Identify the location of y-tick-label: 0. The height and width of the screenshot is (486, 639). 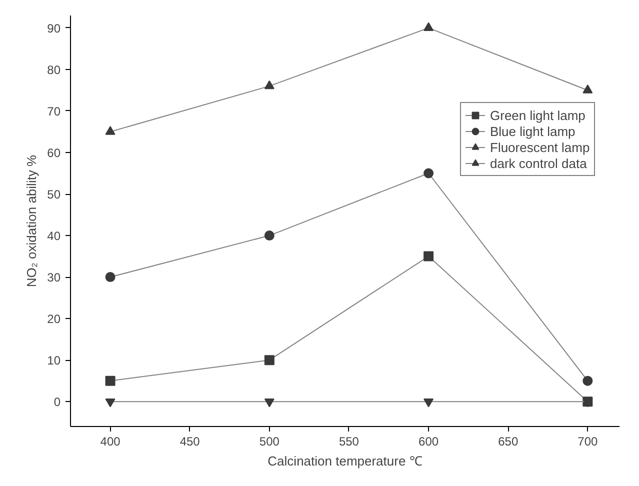
(57, 402).